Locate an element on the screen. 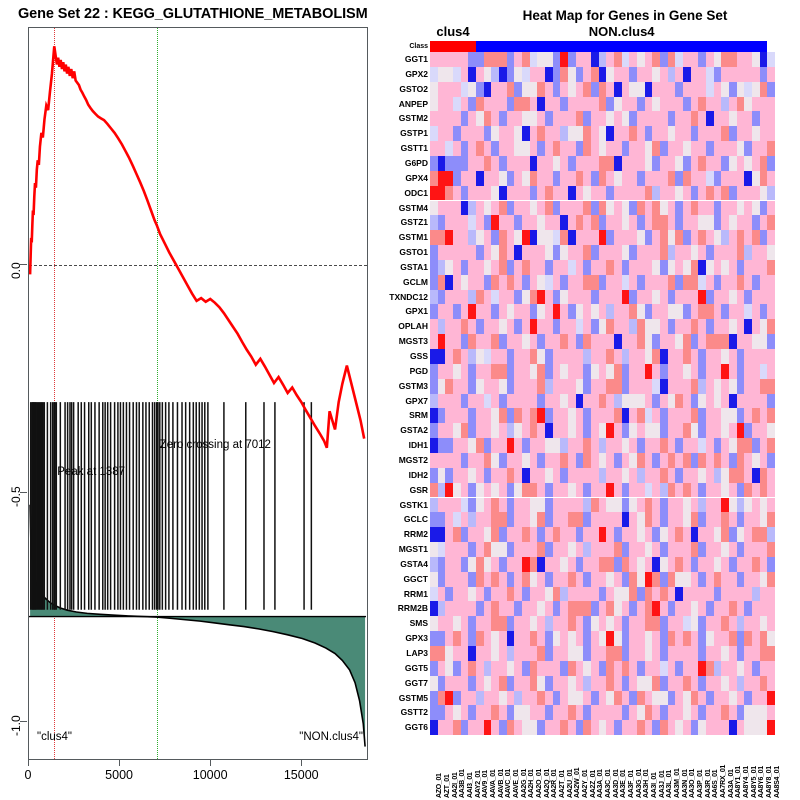  gene-label: GCLC is located at coordinates (415, 519).